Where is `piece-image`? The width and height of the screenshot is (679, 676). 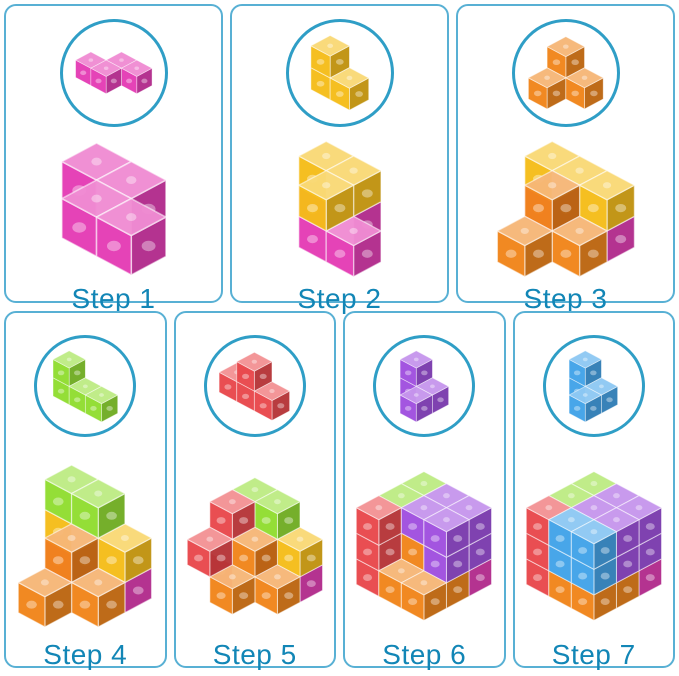 piece-image is located at coordinates (255, 386).